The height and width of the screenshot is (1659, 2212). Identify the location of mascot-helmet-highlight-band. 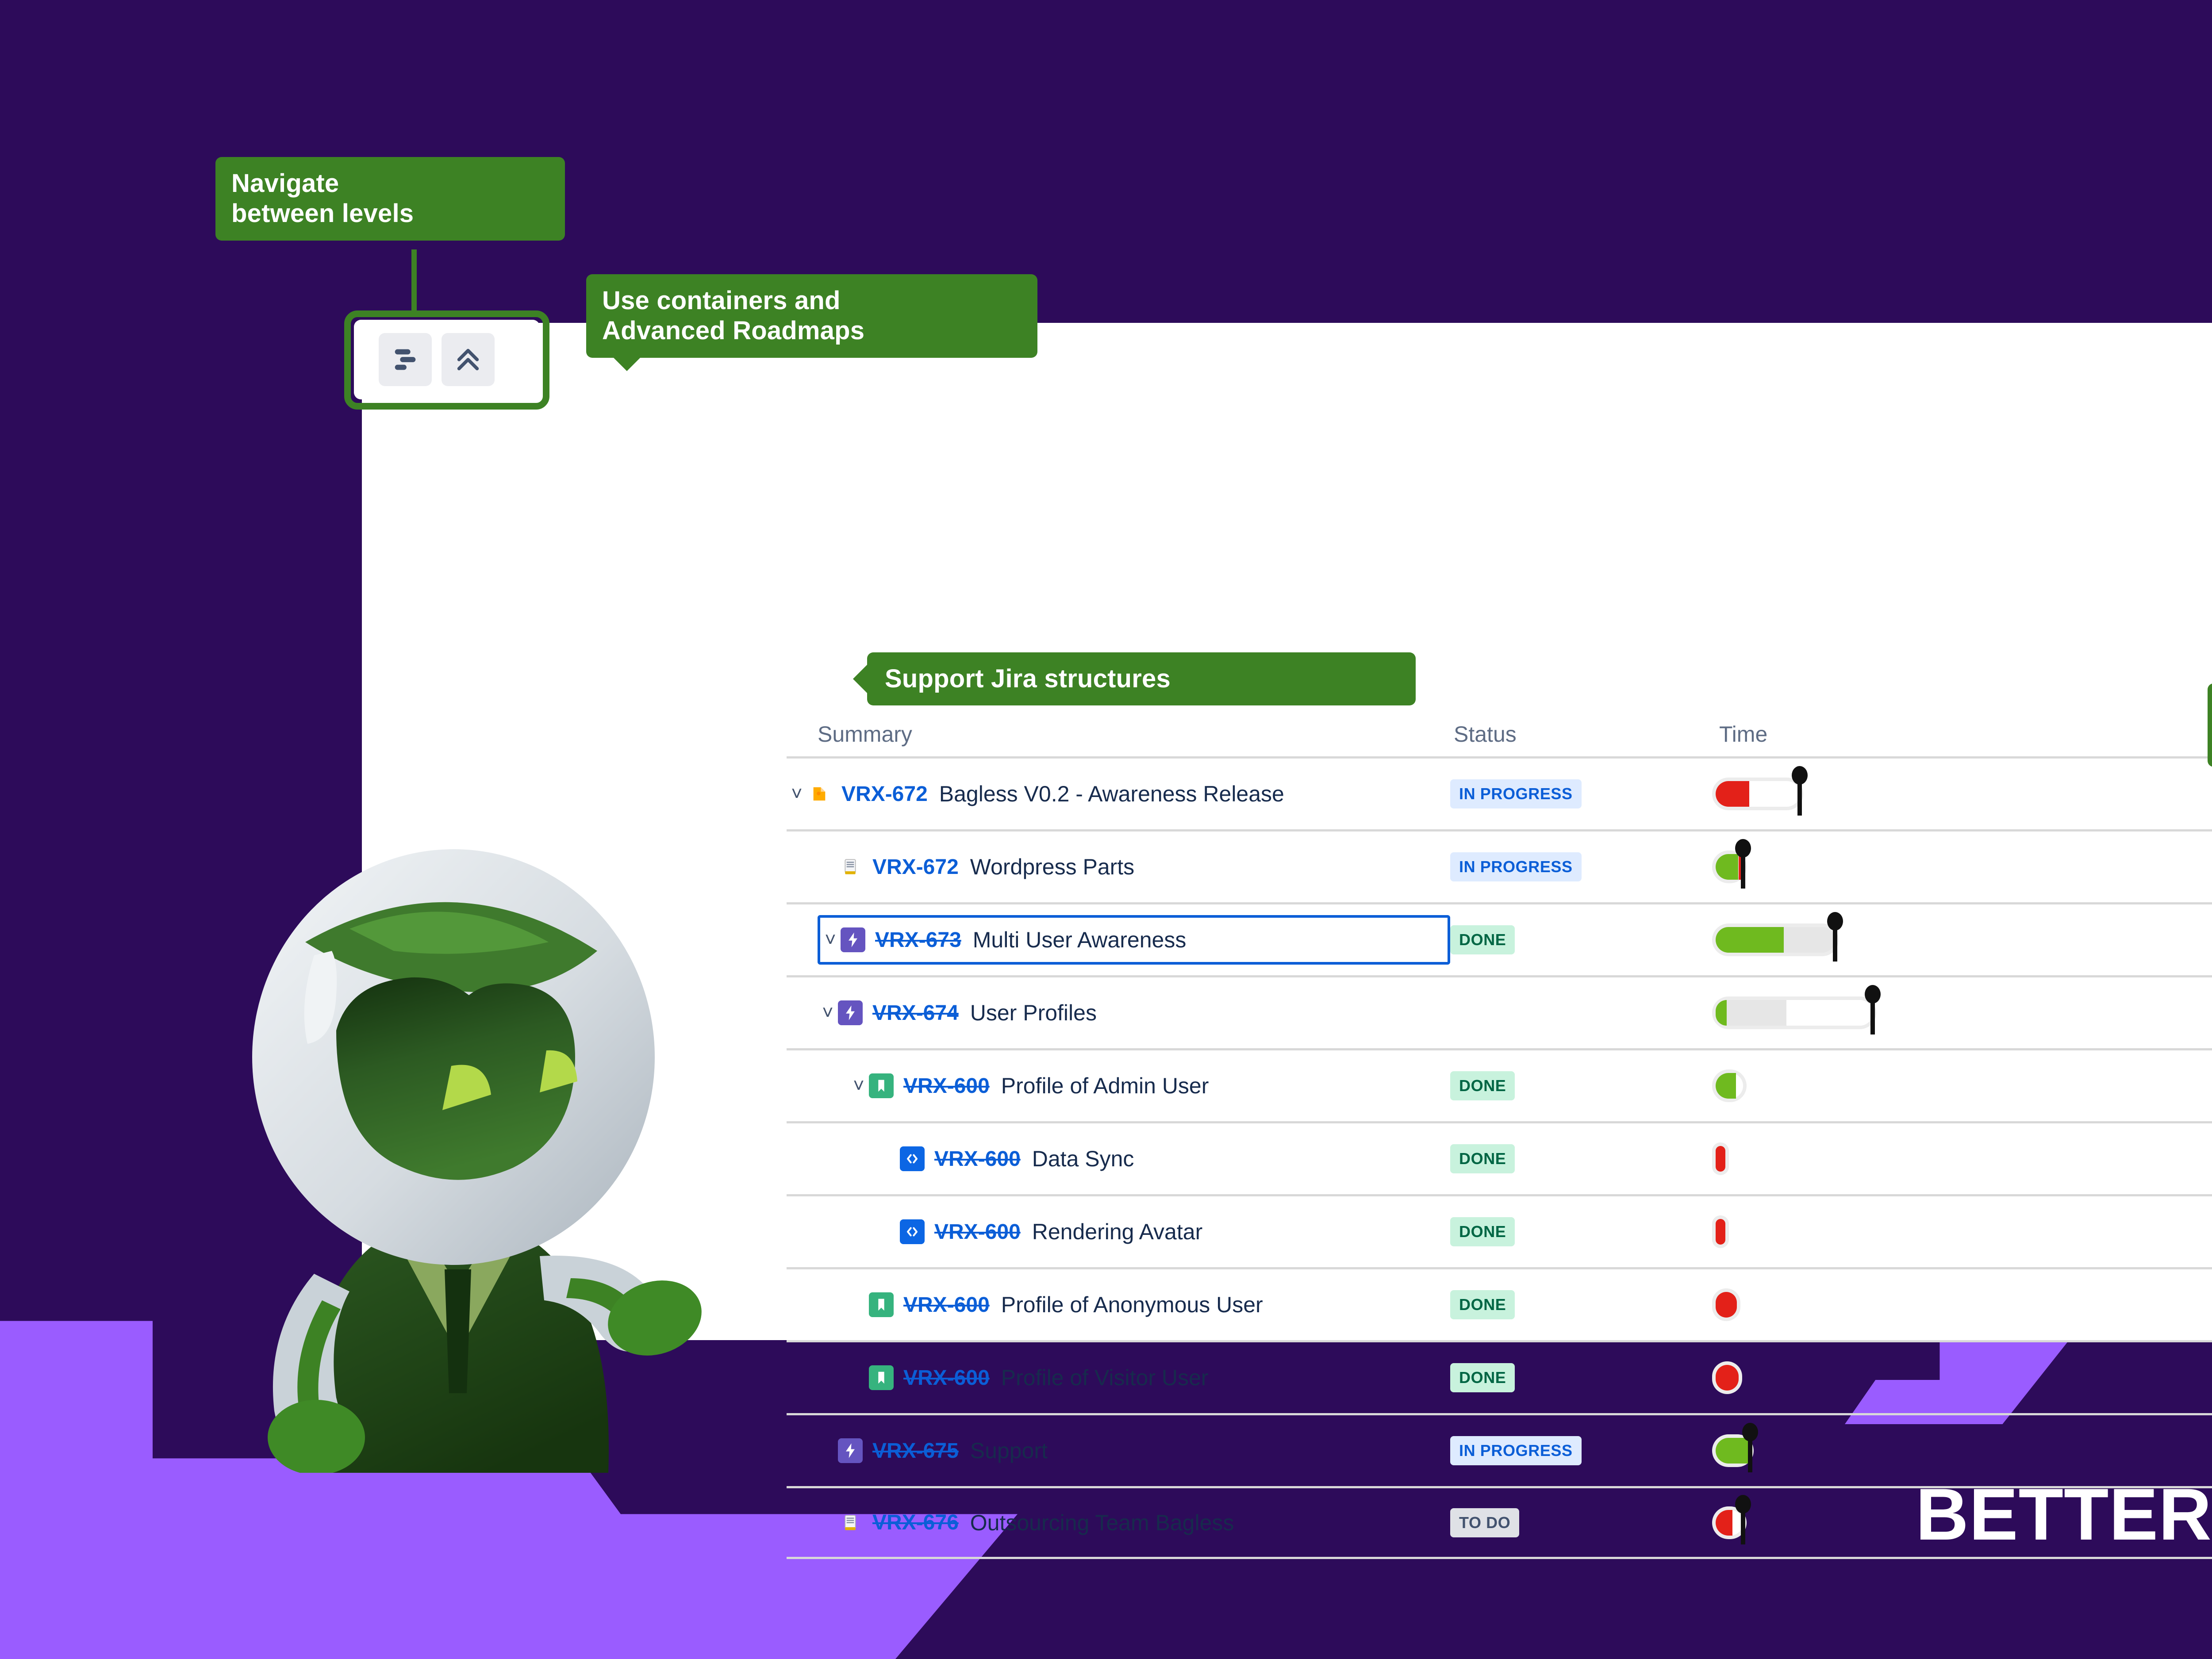
(449, 933).